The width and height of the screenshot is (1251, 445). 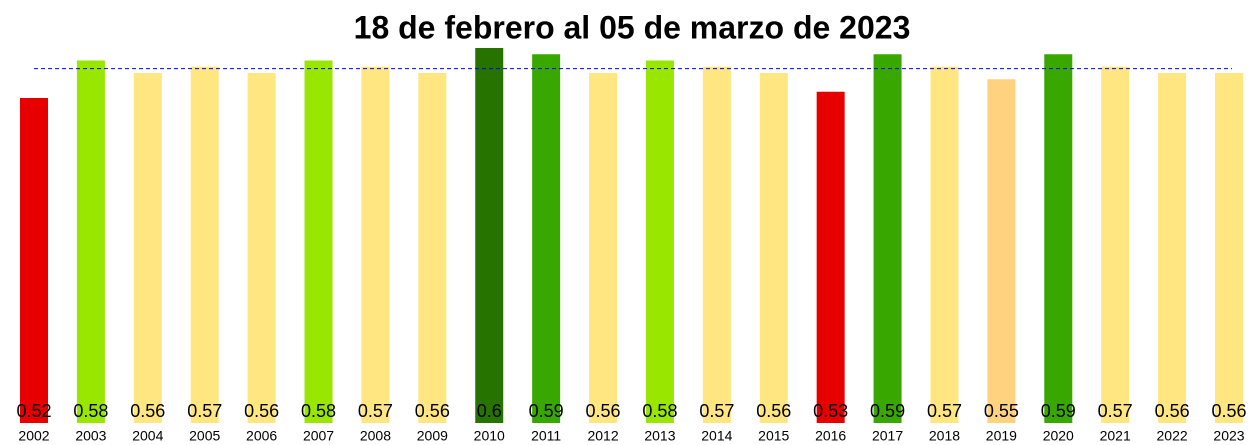 What do you see at coordinates (773, 436) in the screenshot?
I see `x-tick-label: 2015` at bounding box center [773, 436].